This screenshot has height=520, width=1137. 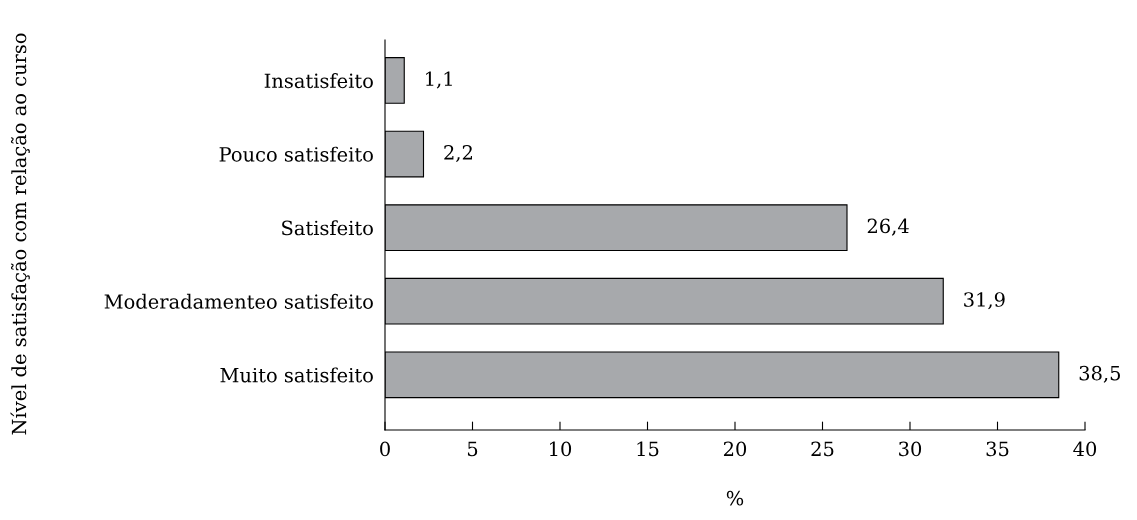 I want to click on x-axis-title: %, so click(x=735, y=498).